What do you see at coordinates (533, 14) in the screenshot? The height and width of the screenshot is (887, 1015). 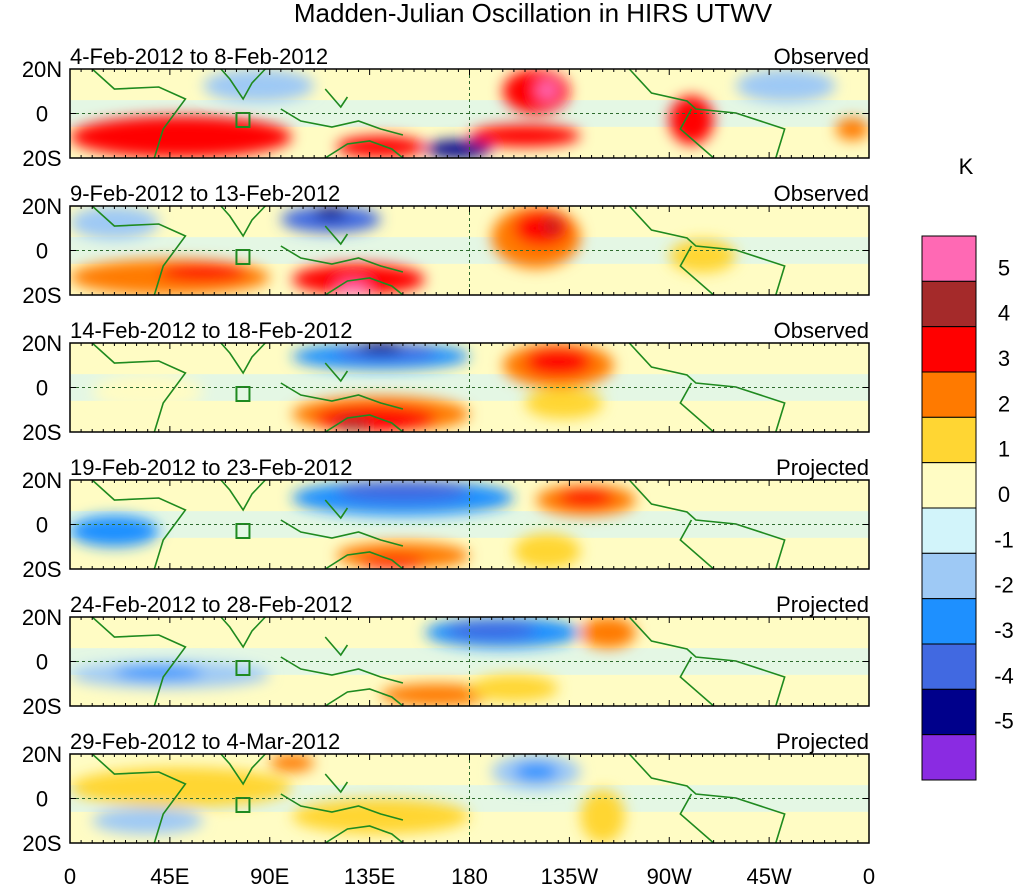 I see `figure-title: Madden-Julian Oscillation in HIRS UTWV` at bounding box center [533, 14].